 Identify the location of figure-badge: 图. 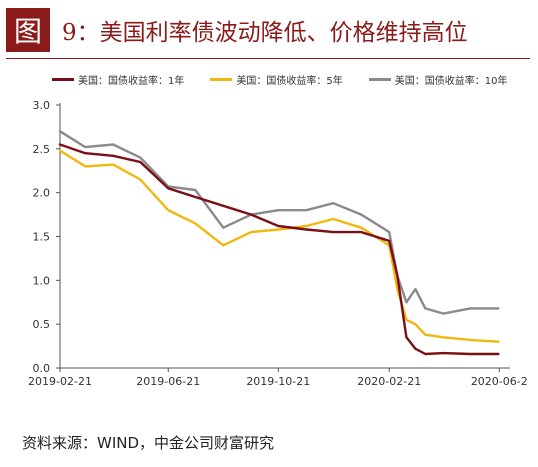
(28, 30).